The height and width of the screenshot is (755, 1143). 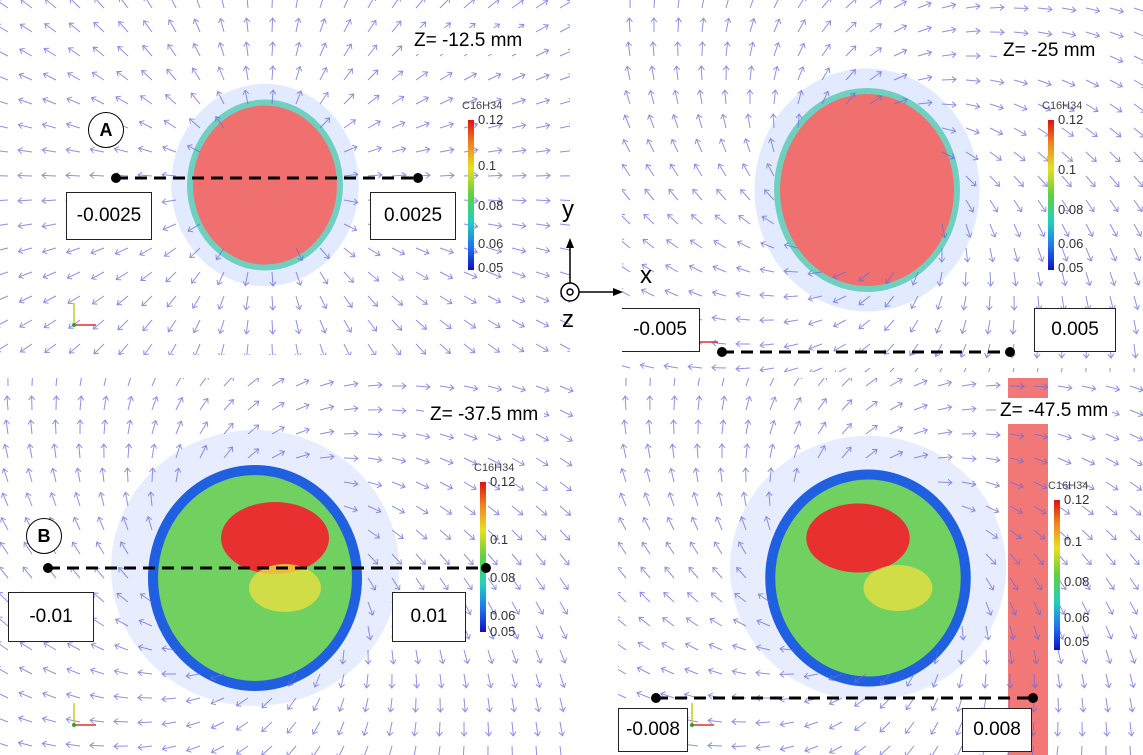 I want to click on z-label: Z= -47.5 mm, so click(x=1054, y=411).